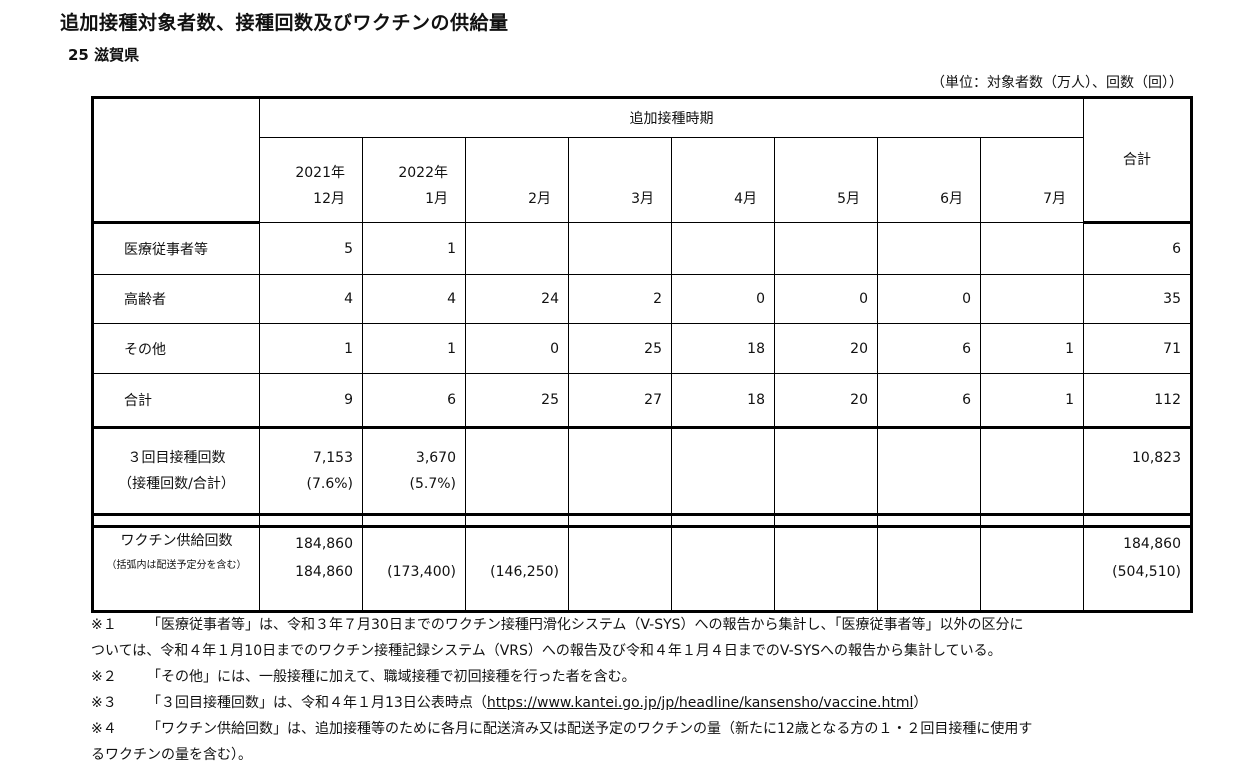 This screenshot has width=1253, height=779. What do you see at coordinates (517, 563) in the screenshot?
I see `value-cell: (146,250)` at bounding box center [517, 563].